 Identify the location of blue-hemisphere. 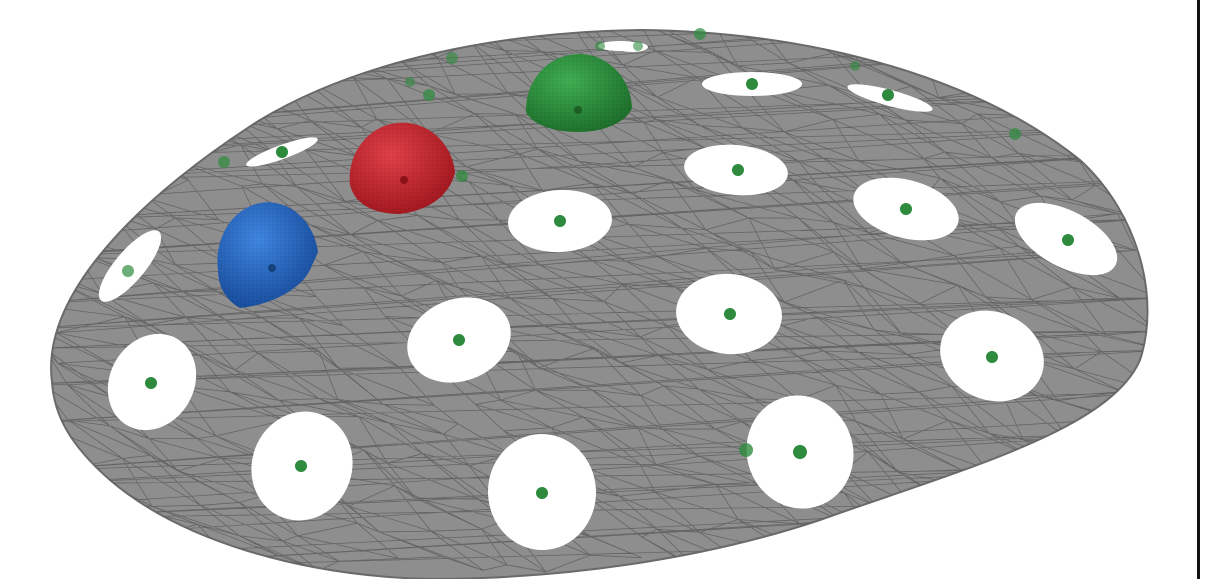
(267, 255).